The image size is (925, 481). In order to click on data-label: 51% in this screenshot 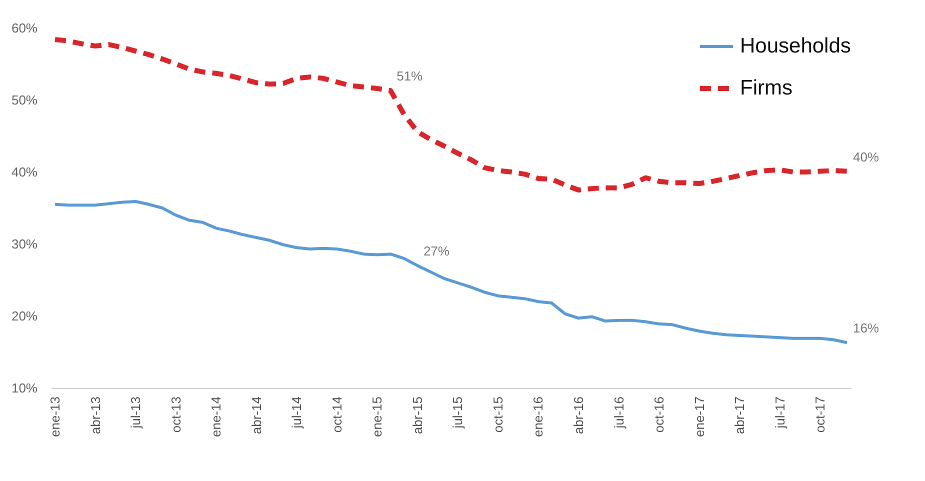, I will do `click(410, 76)`.